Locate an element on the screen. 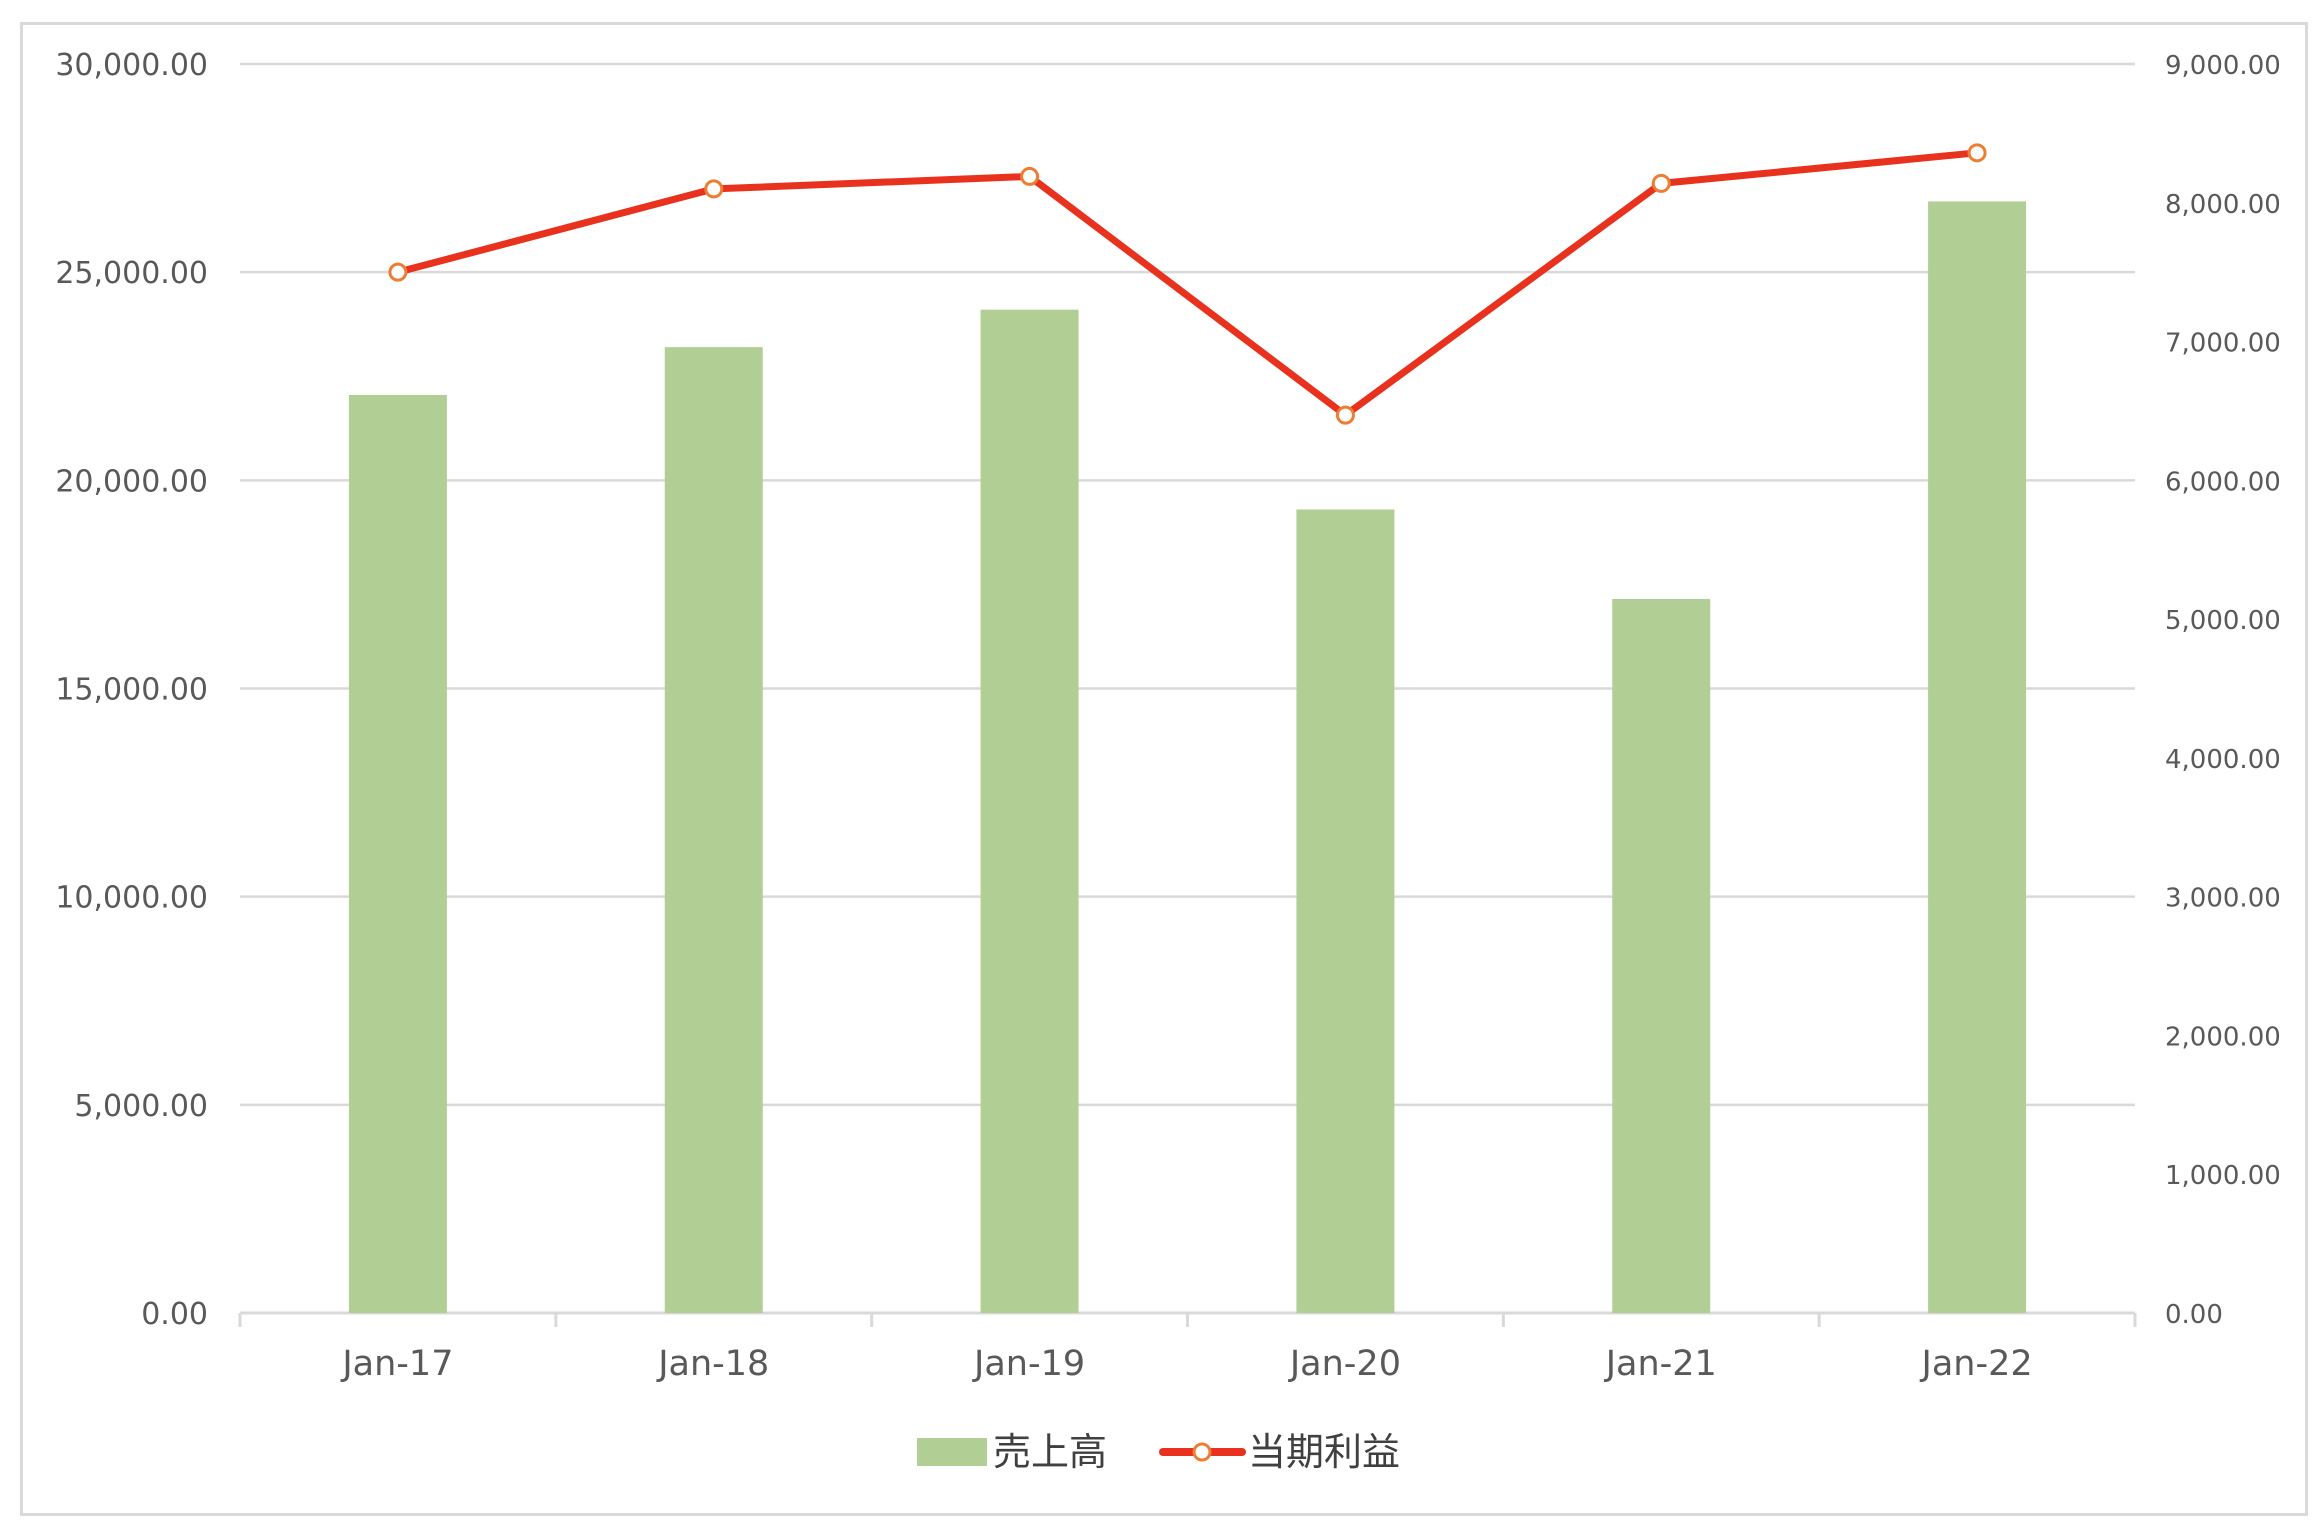 The width and height of the screenshot is (2322, 1538). x-axis-labels: Jan-17 Jan-18 Jan-19 Jan-20 Jan-21 Jan-22 is located at coordinates (1186, 1364).